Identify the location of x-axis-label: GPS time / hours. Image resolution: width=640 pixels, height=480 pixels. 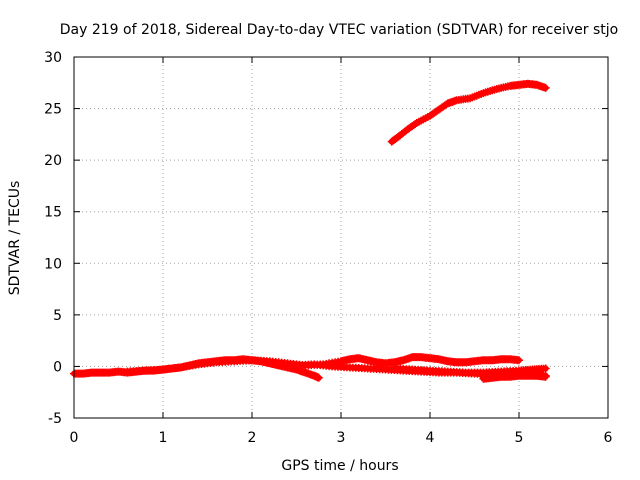
(339, 466).